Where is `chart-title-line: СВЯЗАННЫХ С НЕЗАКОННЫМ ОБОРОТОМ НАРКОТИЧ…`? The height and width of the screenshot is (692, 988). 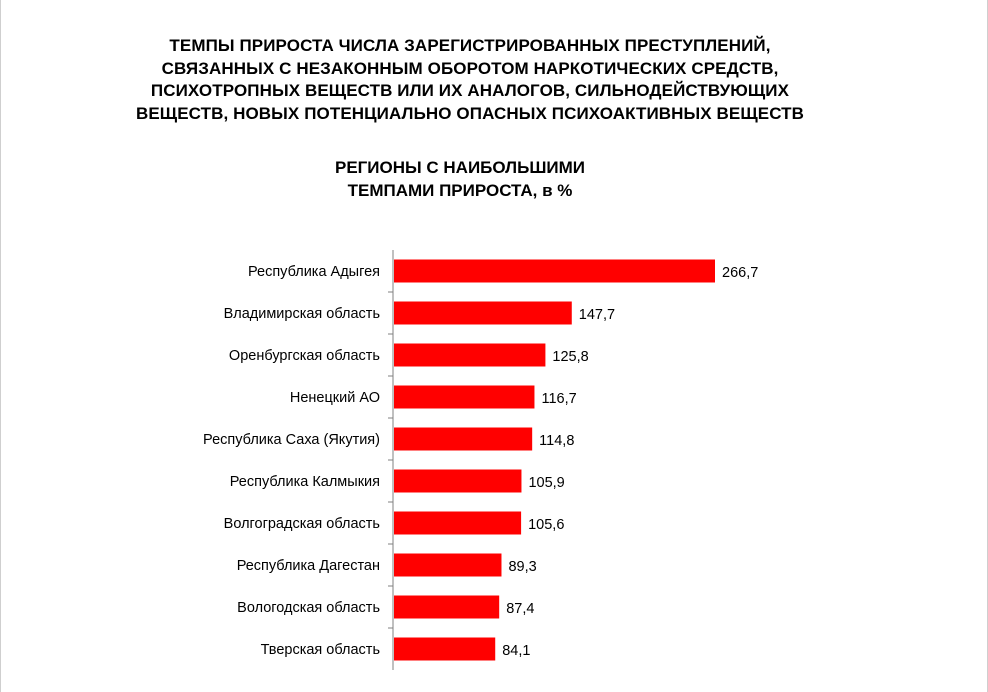
chart-title-line: СВЯЗАННЫХ С НЕЗАКОННЫМ ОБОРОТОМ НАРКОТИЧ… is located at coordinates (470, 68).